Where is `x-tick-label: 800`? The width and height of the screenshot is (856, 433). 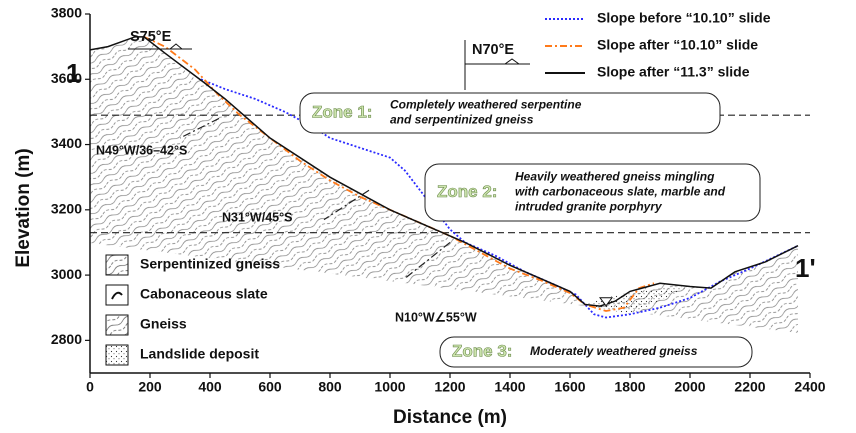
x-tick-label: 800 is located at coordinates (330, 387).